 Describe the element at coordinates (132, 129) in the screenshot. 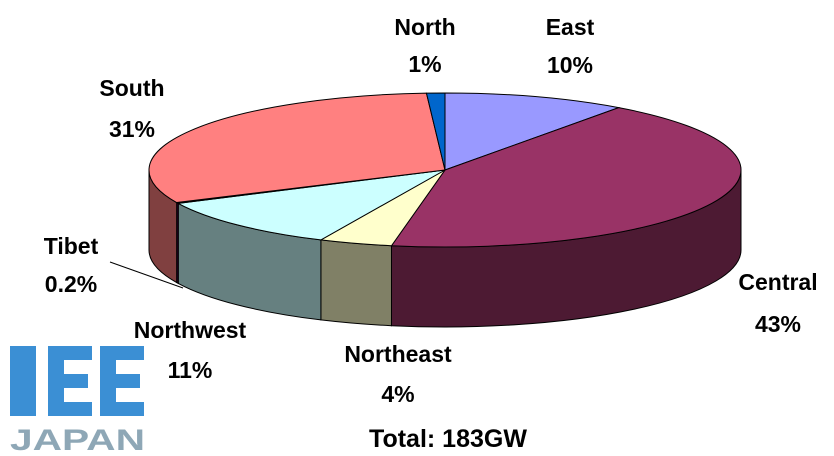

I see `label-south-value: 31%` at that location.